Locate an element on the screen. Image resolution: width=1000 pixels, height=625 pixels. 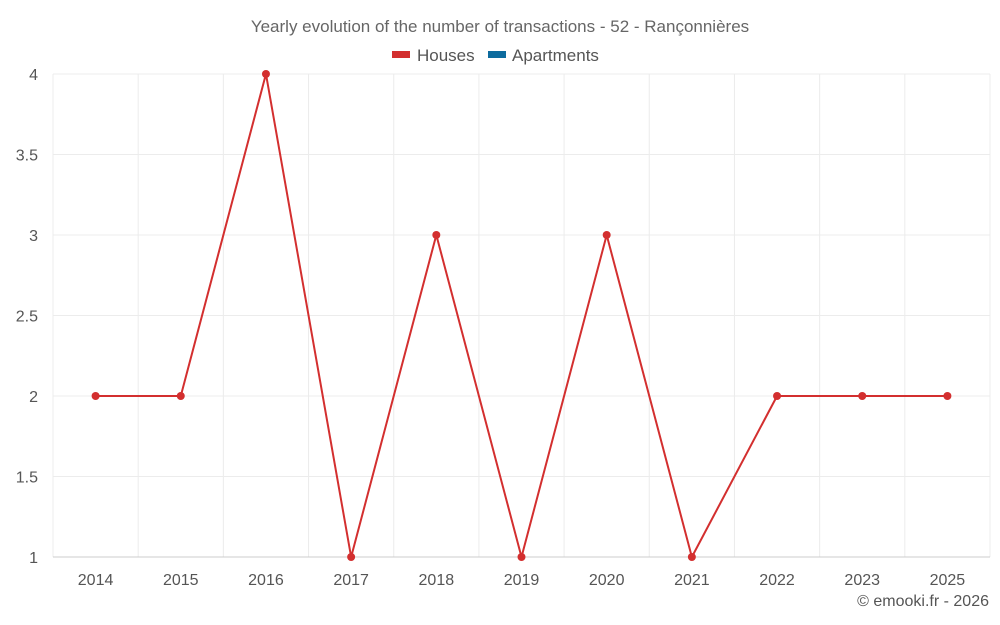
legend: Houses Apartments is located at coordinates (495, 55).